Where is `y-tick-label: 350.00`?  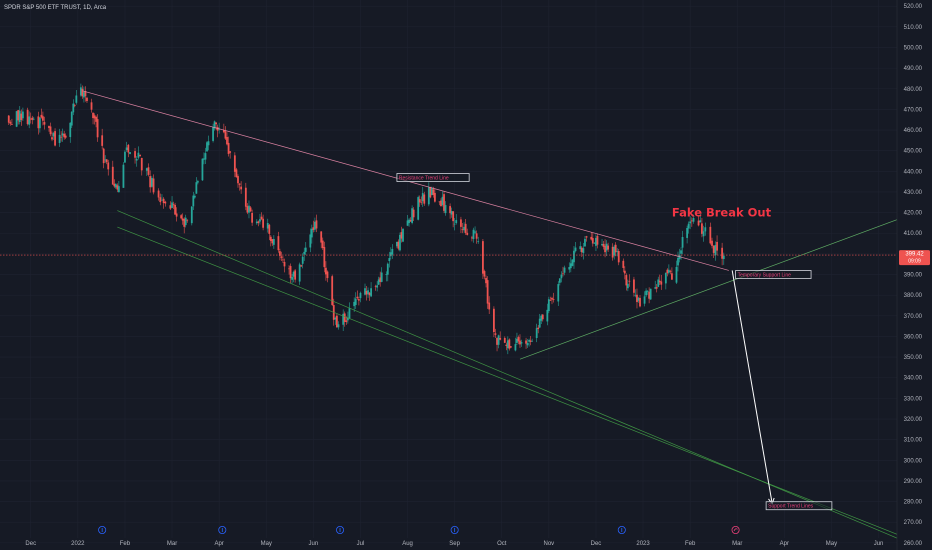 y-tick-label: 350.00 is located at coordinates (913, 358).